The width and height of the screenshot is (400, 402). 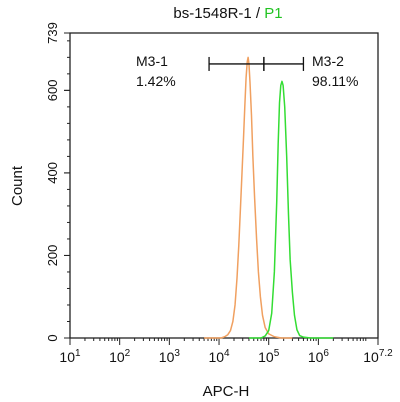 What do you see at coordinates (156, 81) in the screenshot?
I see `gate-percent: 1.42%` at bounding box center [156, 81].